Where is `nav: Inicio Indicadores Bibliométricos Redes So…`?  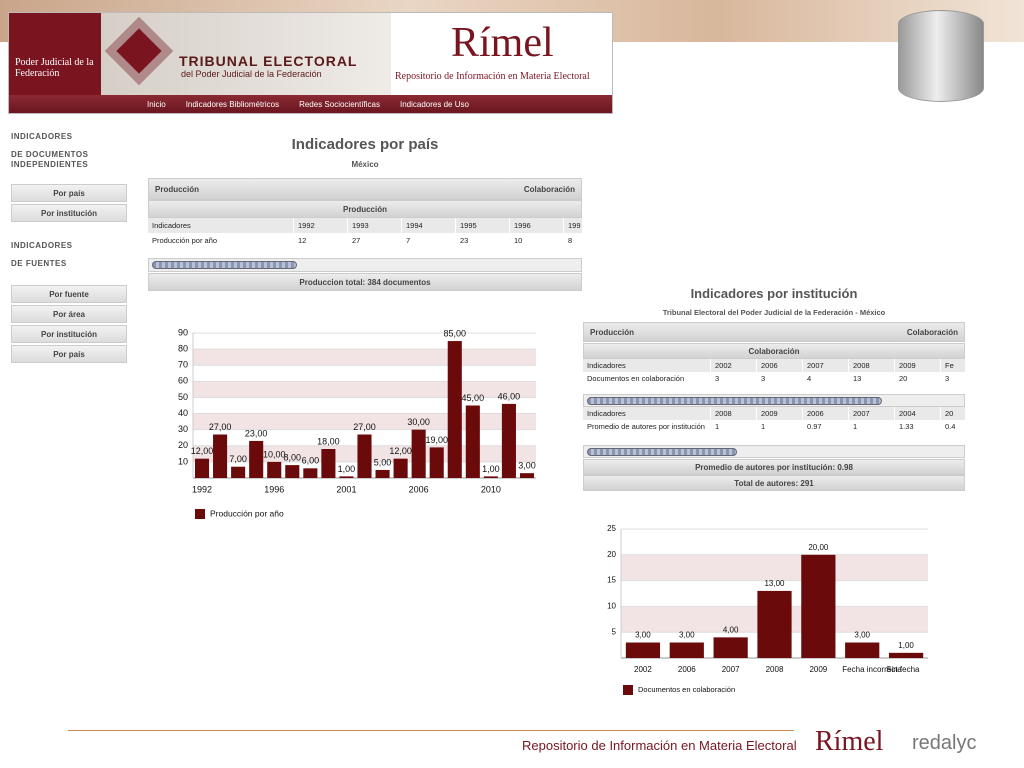
nav: Inicio Indicadores Bibliométricos Redes So… is located at coordinates (310, 104).